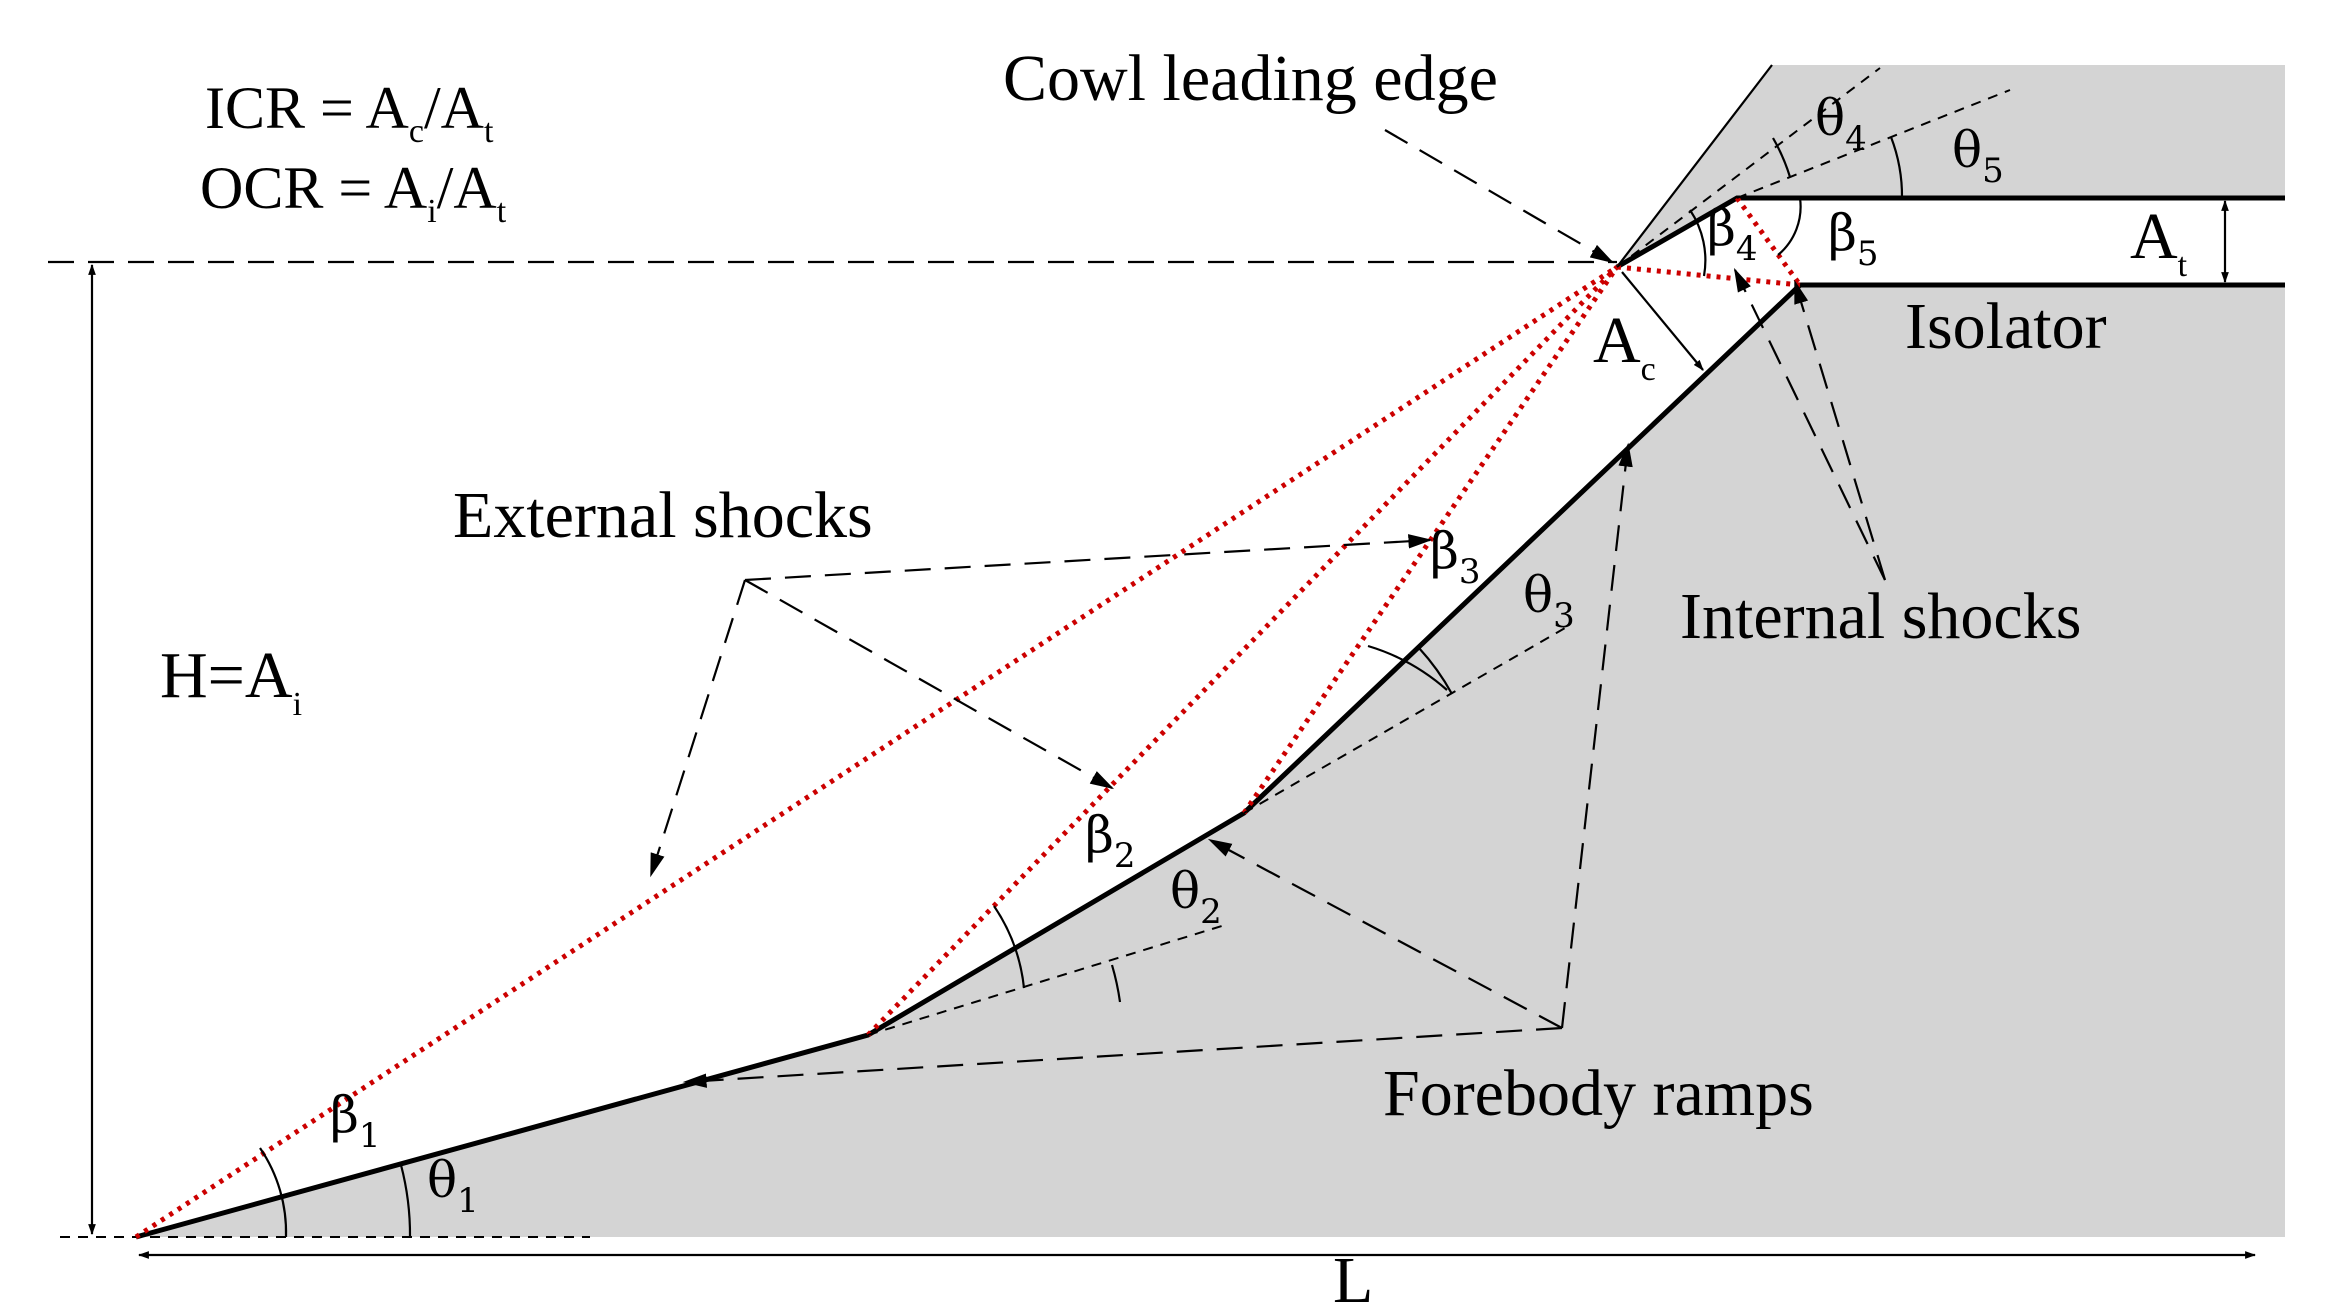 This screenshot has height=1314, width=2332. I want to click on cowl-leading-edge-label: Cowl leading edge, so click(1250, 78).